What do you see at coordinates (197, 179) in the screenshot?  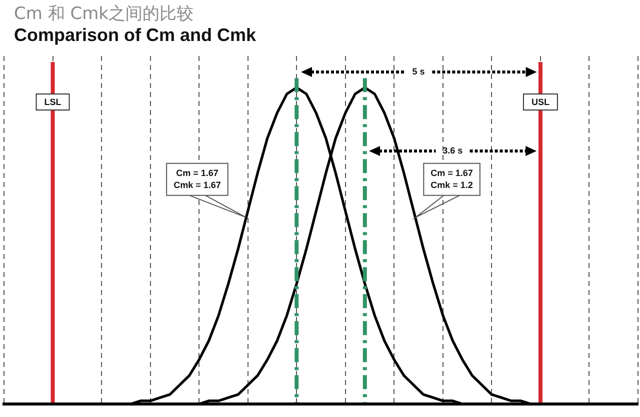 I see `annotation: Cm = 1.67 Cmk = 1.67` at bounding box center [197, 179].